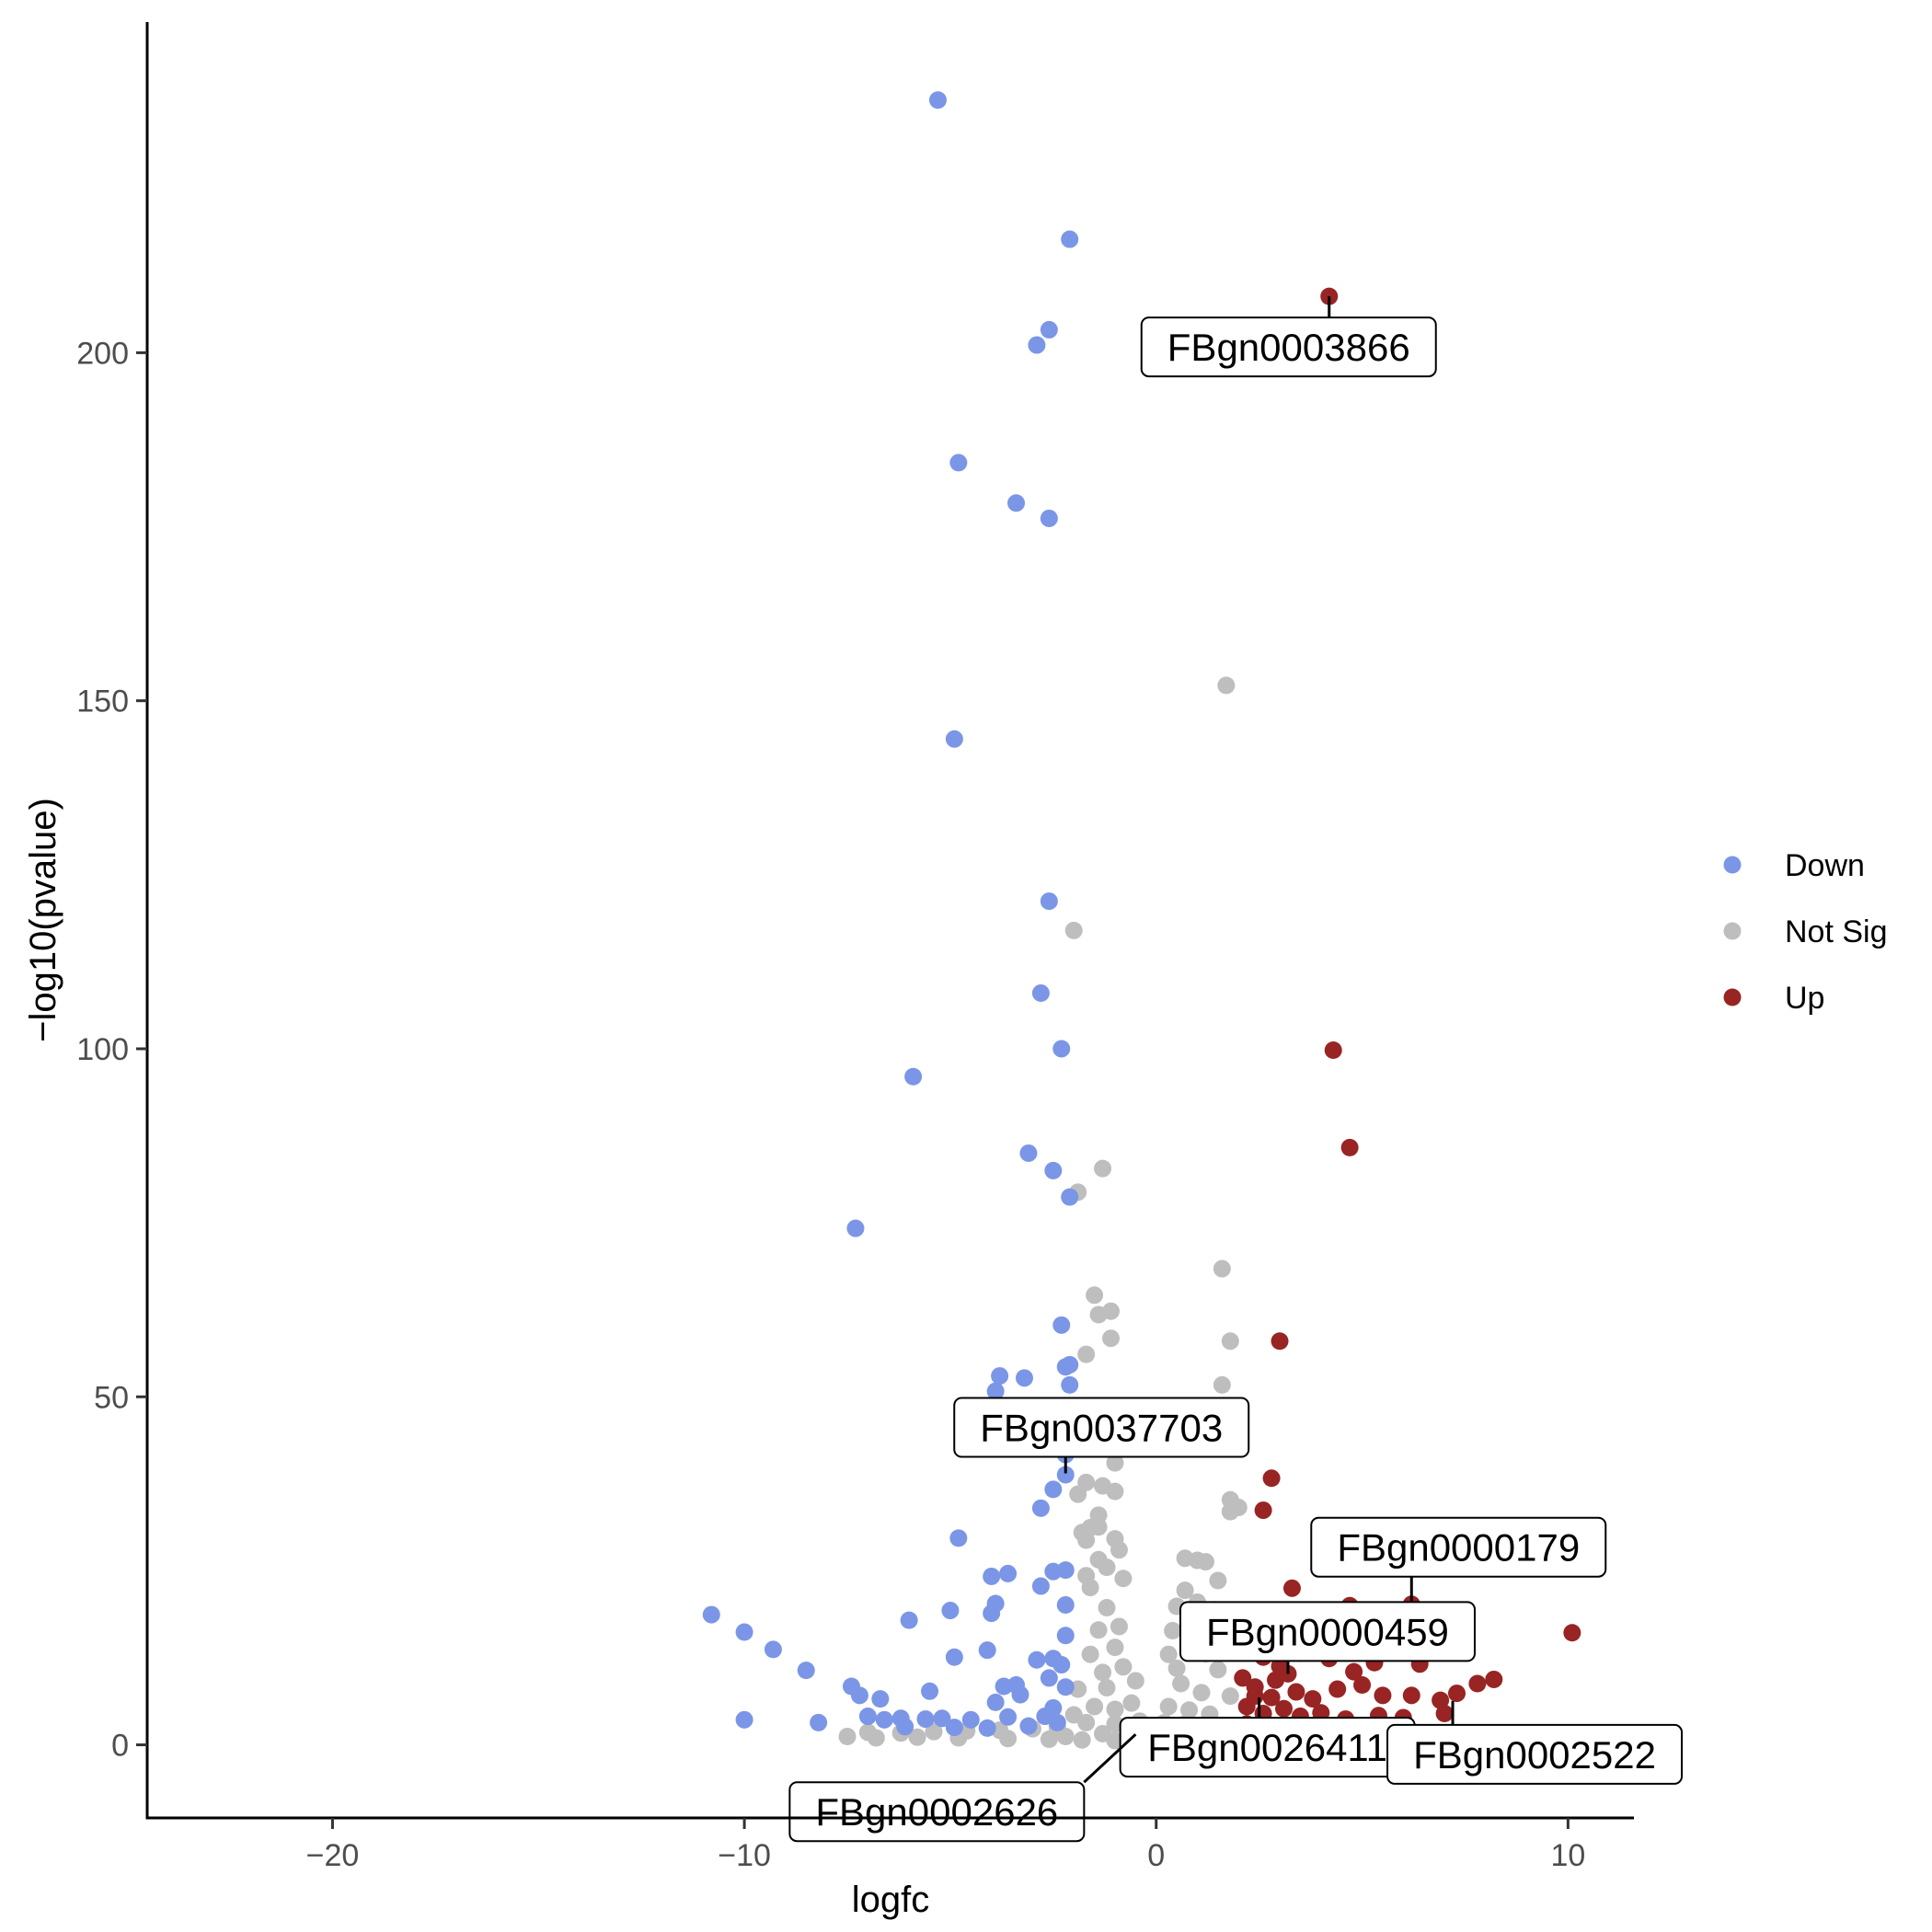 Image resolution: width=1932 pixels, height=1932 pixels. What do you see at coordinates (1267, 1747) in the screenshot?
I see `annotation-label: FBgn0026411` at bounding box center [1267, 1747].